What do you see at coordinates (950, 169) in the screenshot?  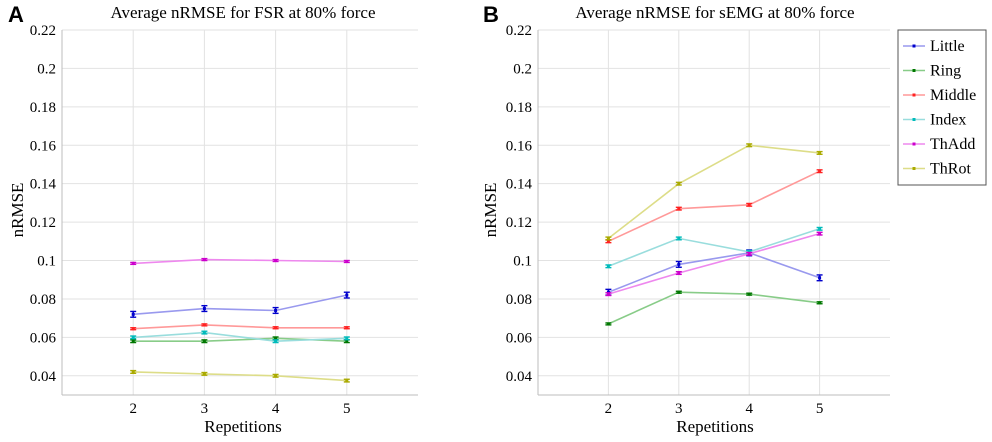 I see `legend-label-throt: ThRot` at bounding box center [950, 169].